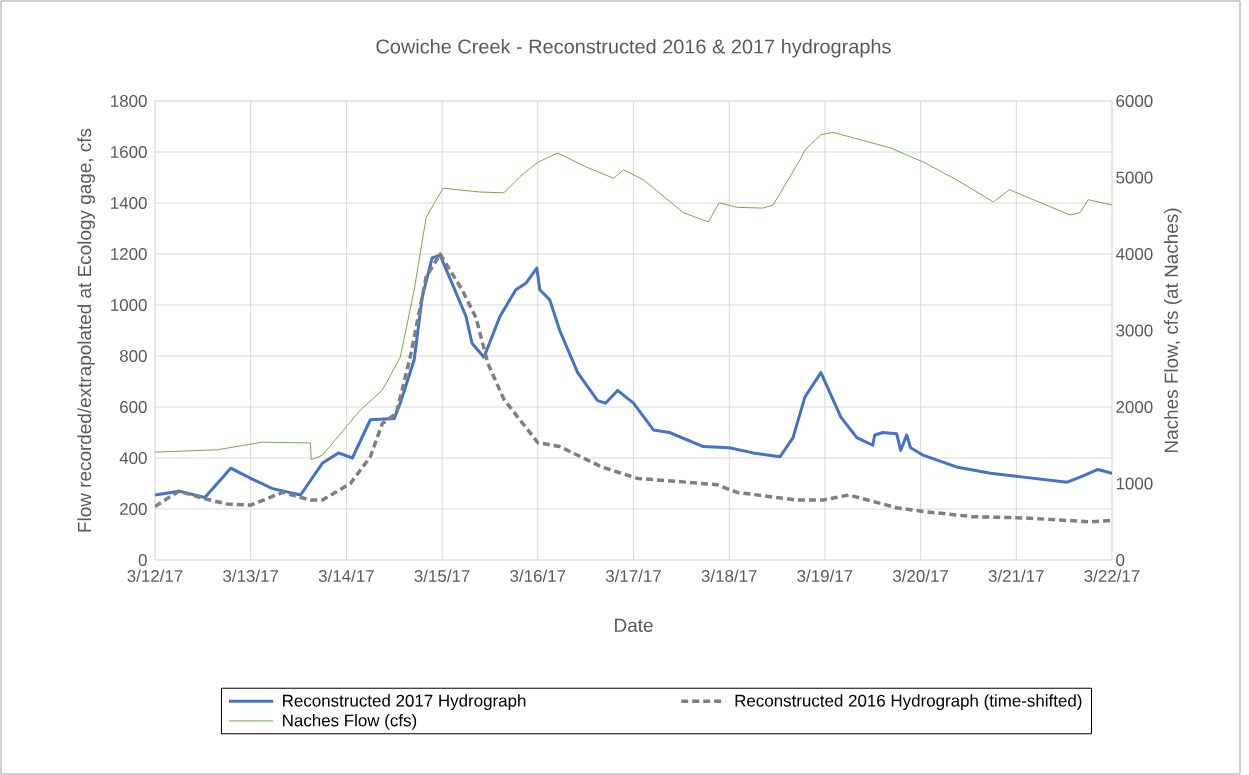 This screenshot has height=775, width=1249. I want to click on legend-label: Naches Flow (cfs), so click(350, 722).